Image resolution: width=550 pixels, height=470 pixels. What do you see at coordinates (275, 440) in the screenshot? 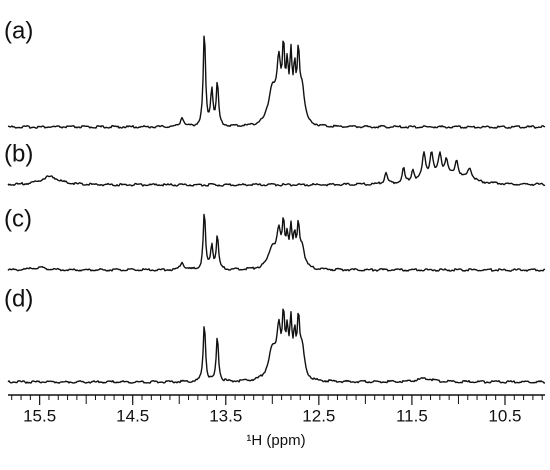
I see `x-axis-label: ¹H (ppm)` at bounding box center [275, 440].